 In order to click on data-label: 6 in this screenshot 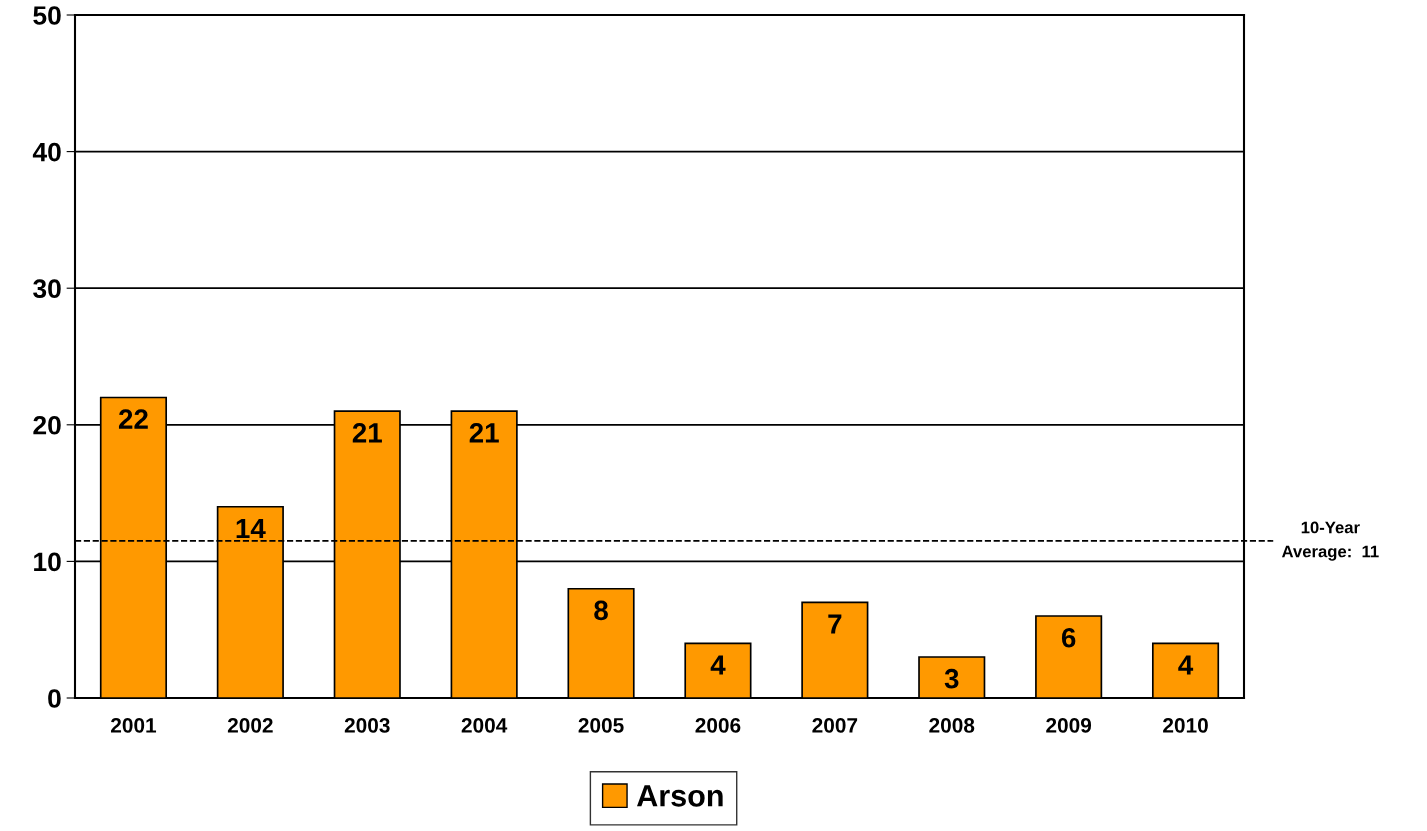, I will do `click(1068, 637)`.